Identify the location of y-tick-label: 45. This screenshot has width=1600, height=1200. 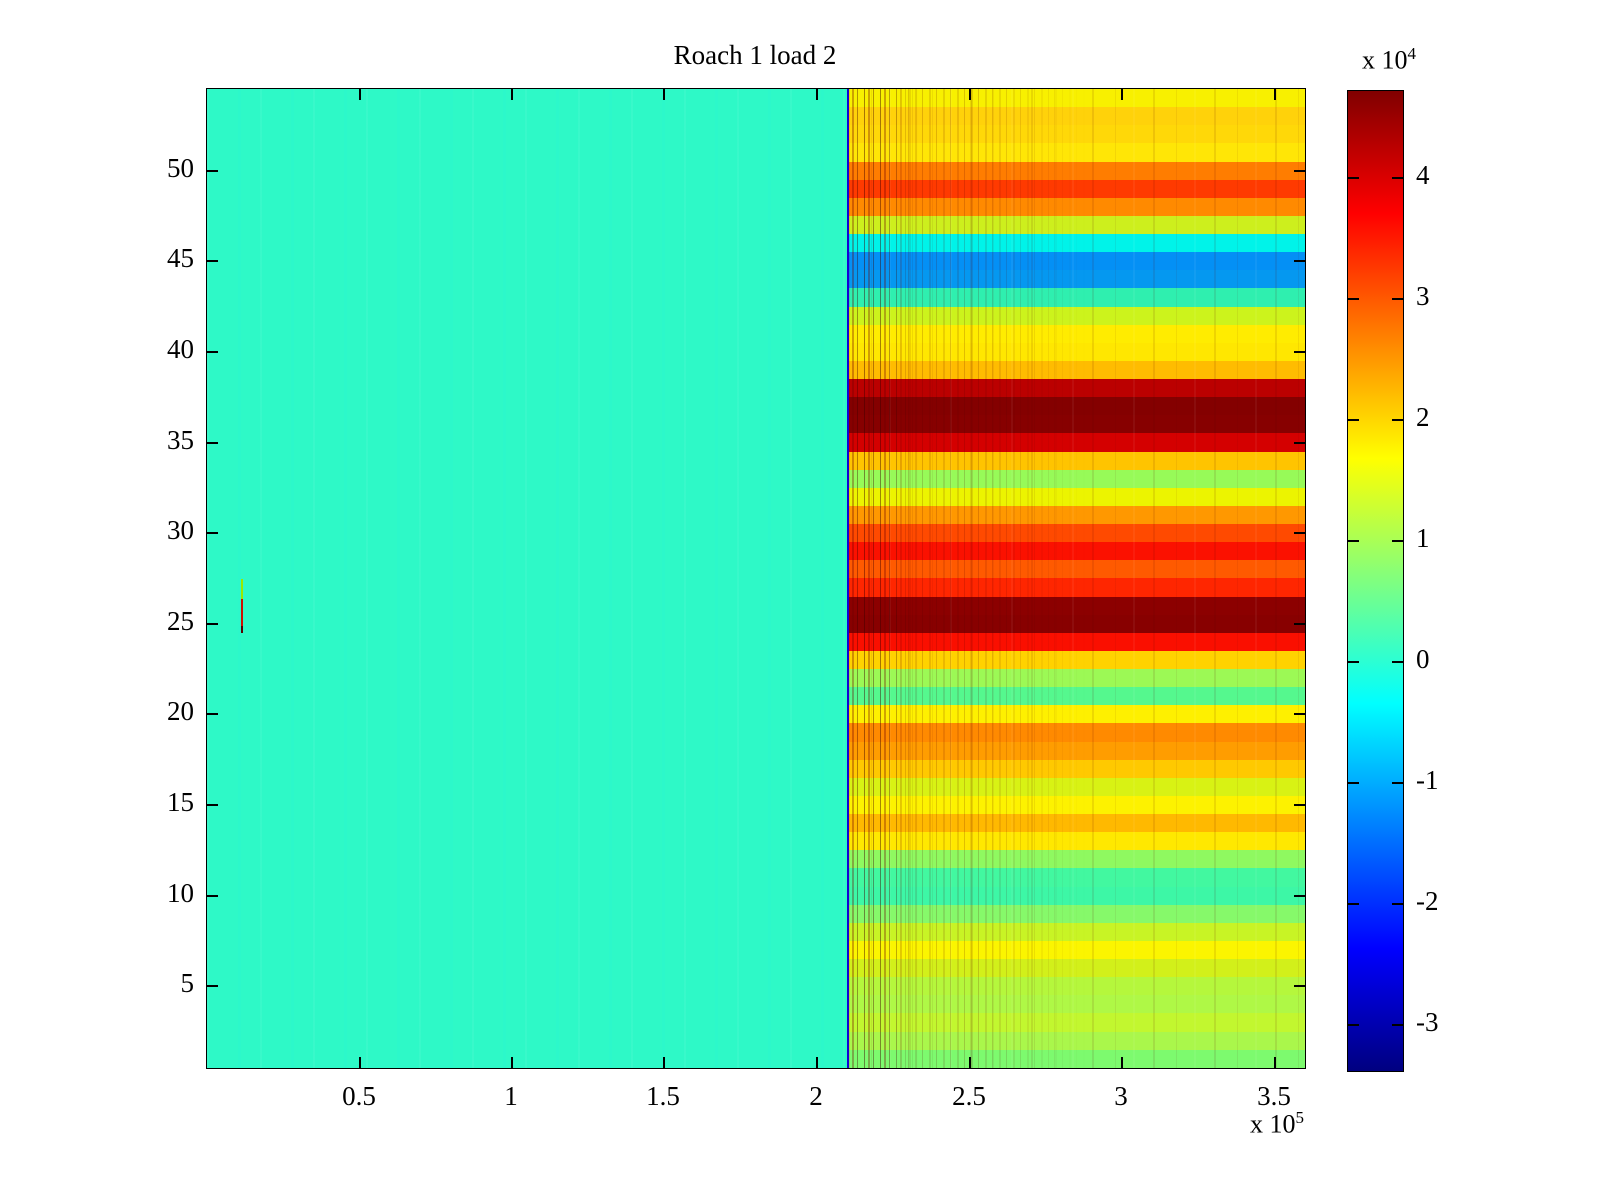
(180, 258).